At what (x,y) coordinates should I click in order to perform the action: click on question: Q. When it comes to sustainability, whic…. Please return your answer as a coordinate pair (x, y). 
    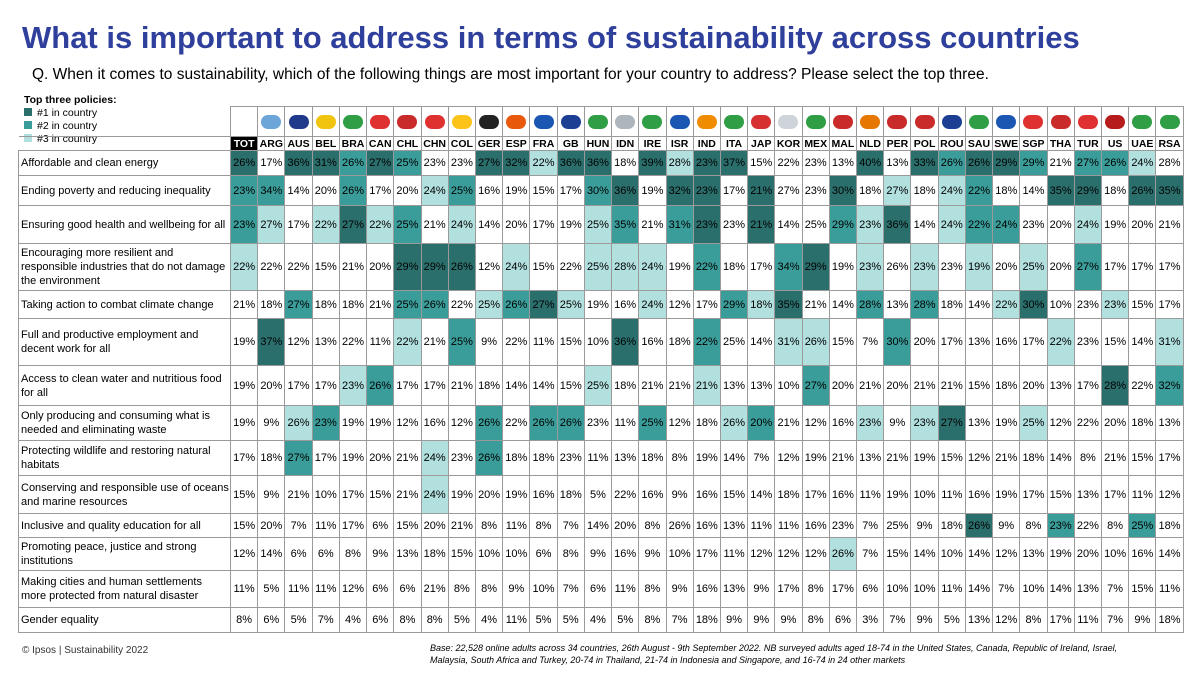
    Looking at the image, I should click on (510, 74).